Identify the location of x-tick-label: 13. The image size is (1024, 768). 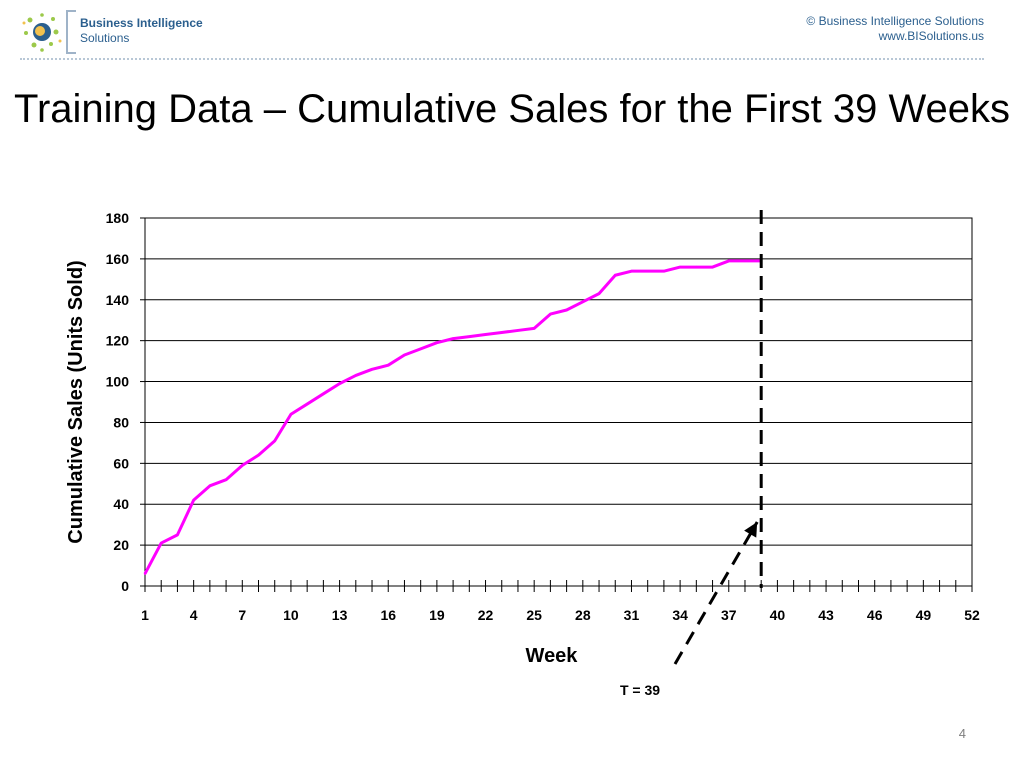
(340, 615).